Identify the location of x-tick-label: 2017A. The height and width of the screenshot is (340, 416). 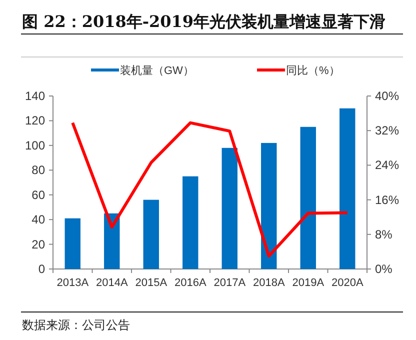
(230, 283).